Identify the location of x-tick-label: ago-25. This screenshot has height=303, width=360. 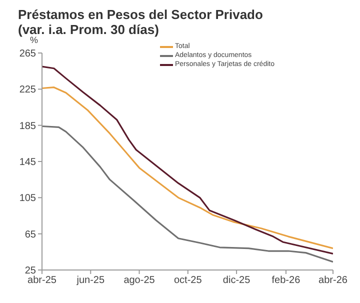
(140, 280).